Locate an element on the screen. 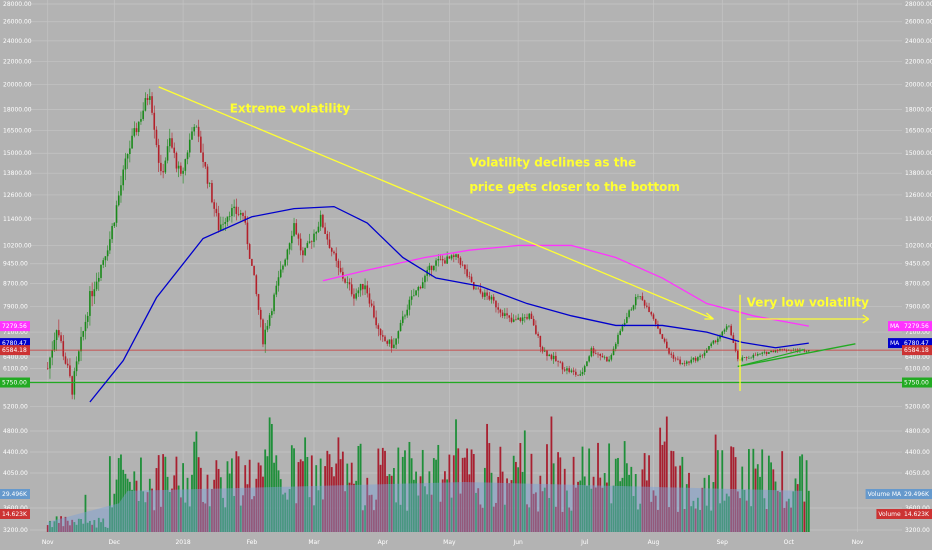 The width and height of the screenshot is (932, 550). y-tick-label-right: 9450.00 is located at coordinates (917, 264).